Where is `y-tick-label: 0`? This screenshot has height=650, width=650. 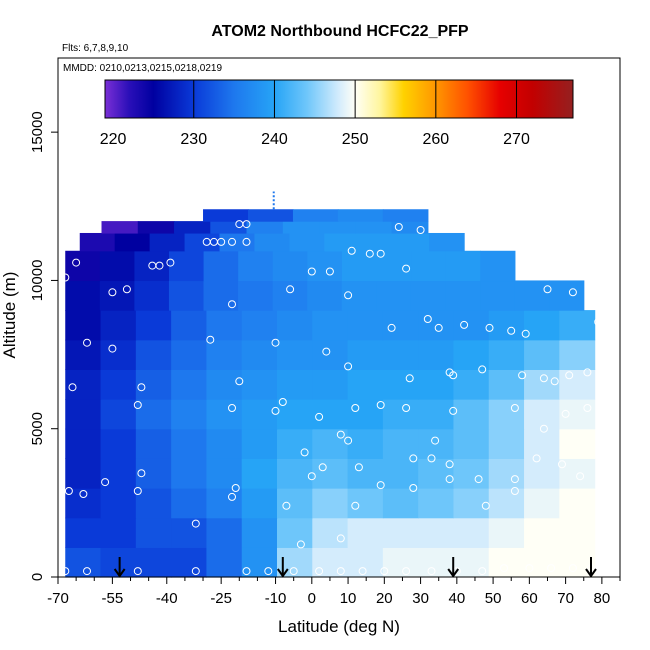
y-tick-label: 0 is located at coordinates (37, 577).